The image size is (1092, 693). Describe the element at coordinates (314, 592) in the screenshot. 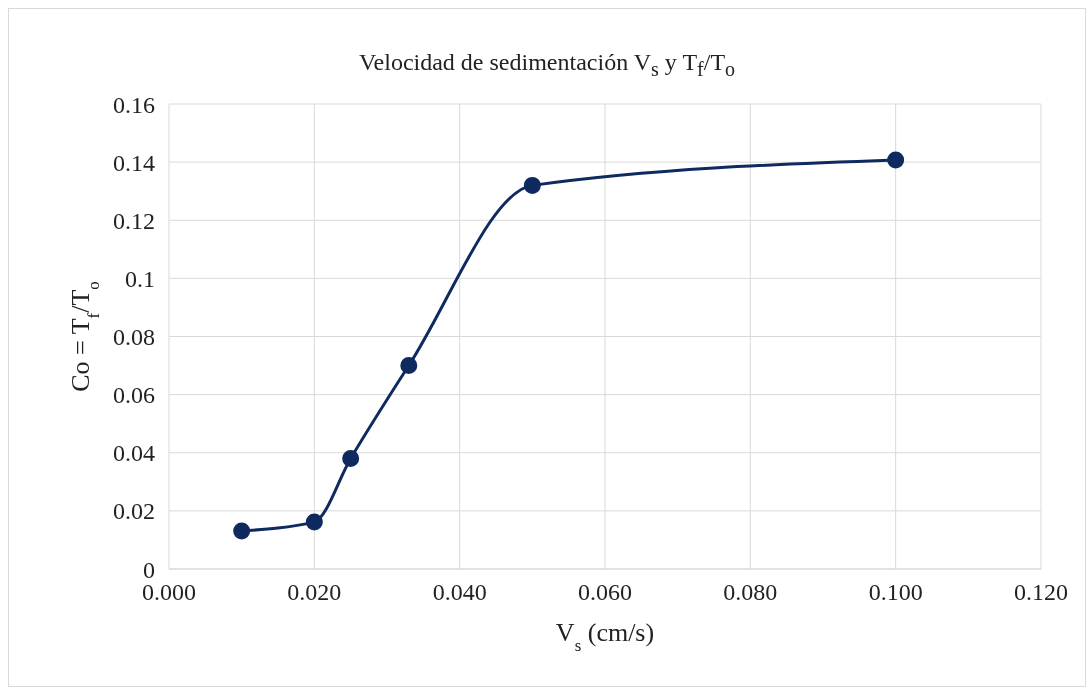

I see `x-tick-label: 0.020` at that location.